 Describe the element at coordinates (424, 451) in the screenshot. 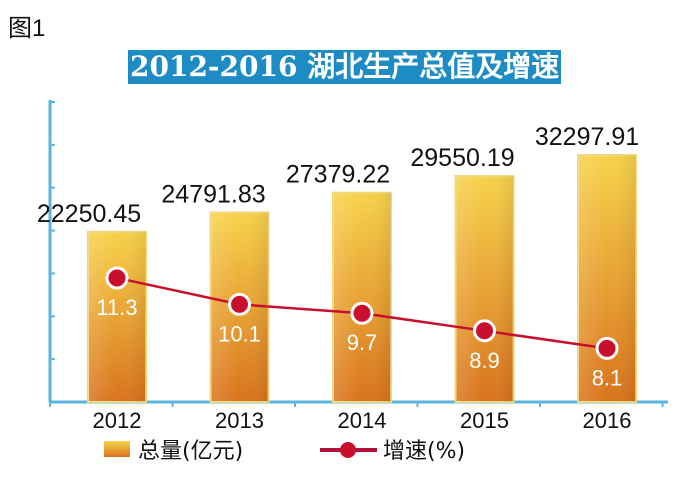

I see `legend-line-label: 增速(%)` at that location.